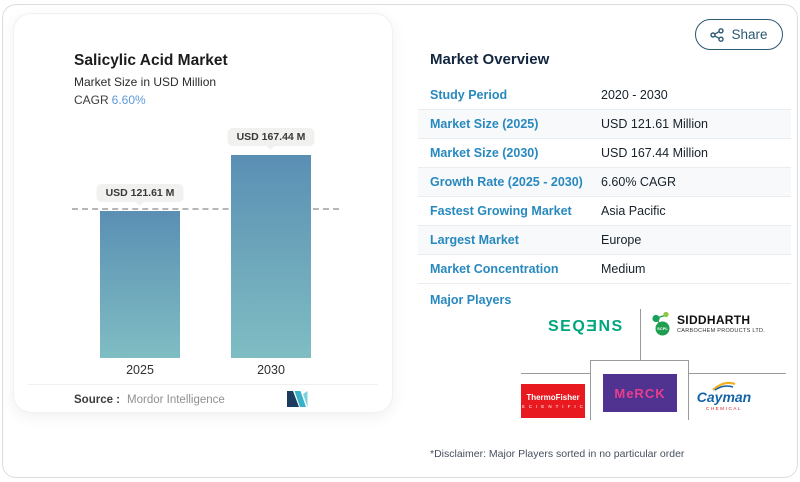 Image resolution: width=800 pixels, height=482 pixels. Describe the element at coordinates (176, 400) in the screenshot. I see `source-value: Mordor Intelligence` at that location.